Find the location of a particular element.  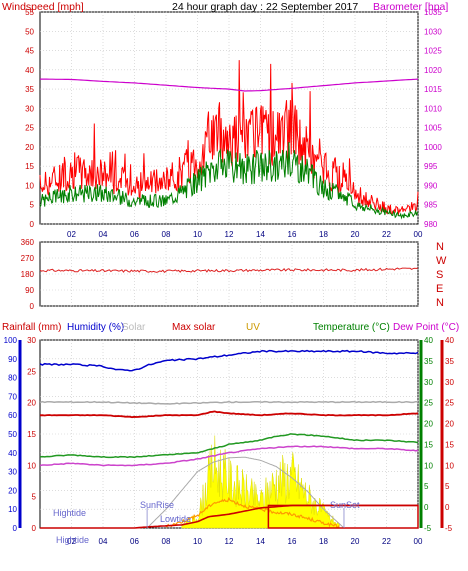

humidity-tick-label: 100 is located at coordinates (11, 340).